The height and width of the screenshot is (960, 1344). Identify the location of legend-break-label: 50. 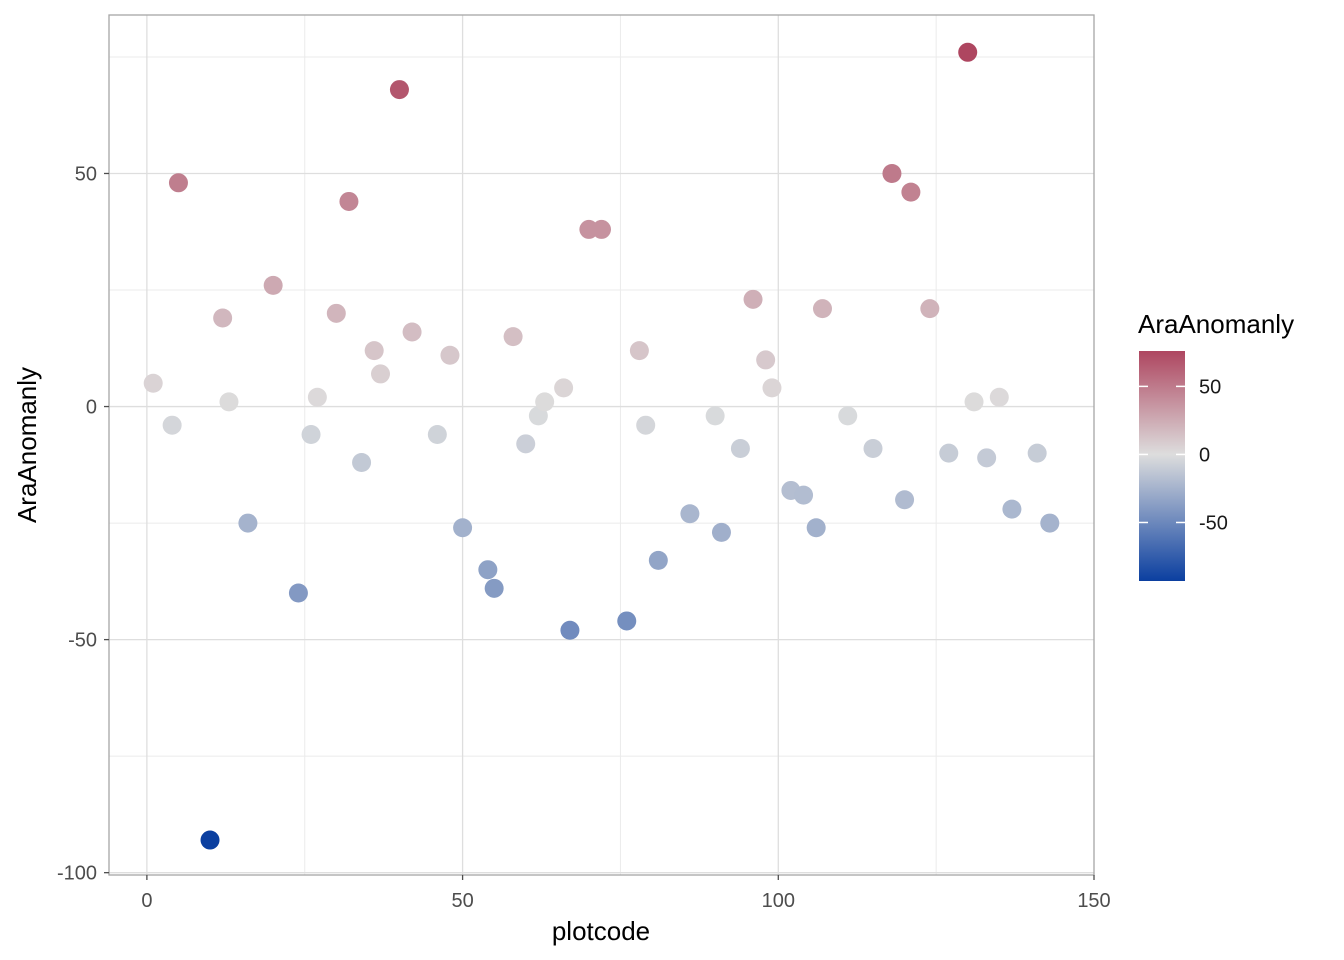
(1210, 387).